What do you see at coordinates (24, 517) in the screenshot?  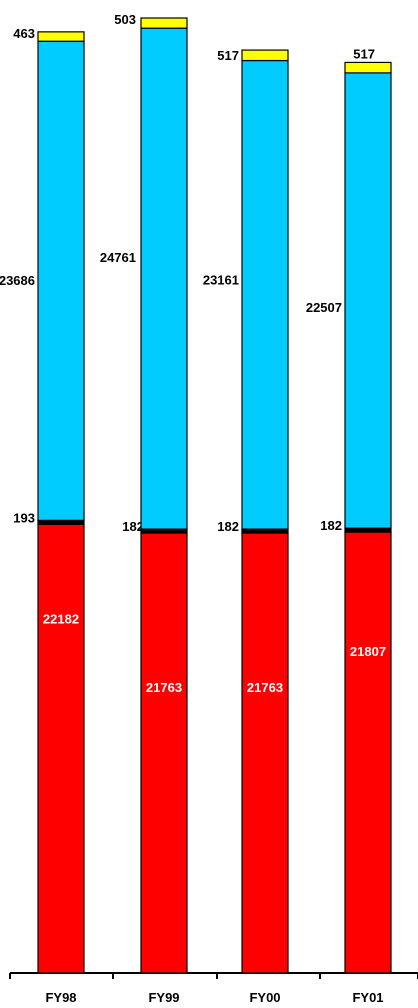 I see `data-label-black-fy98: 193` at bounding box center [24, 517].